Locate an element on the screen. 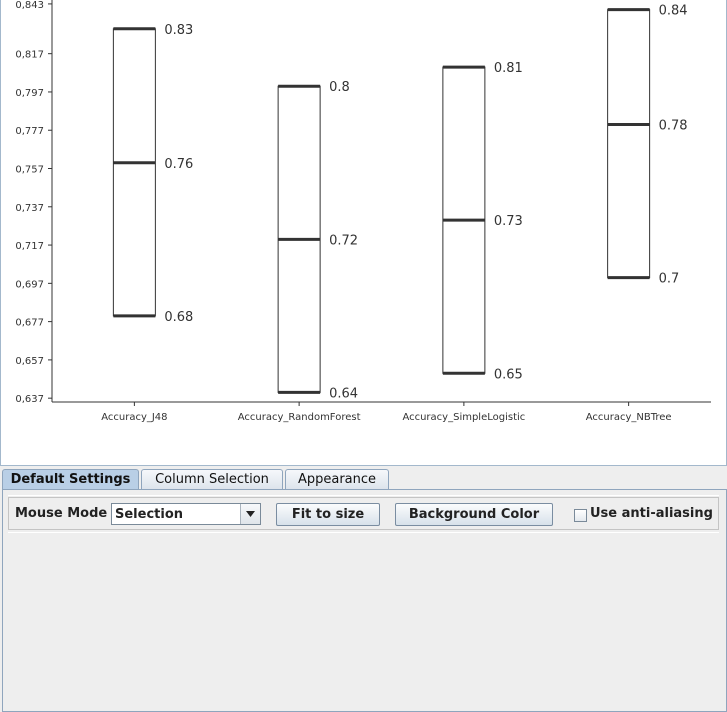 The width and height of the screenshot is (727, 712). category-label: Accuracy_NBTree is located at coordinates (629, 417).